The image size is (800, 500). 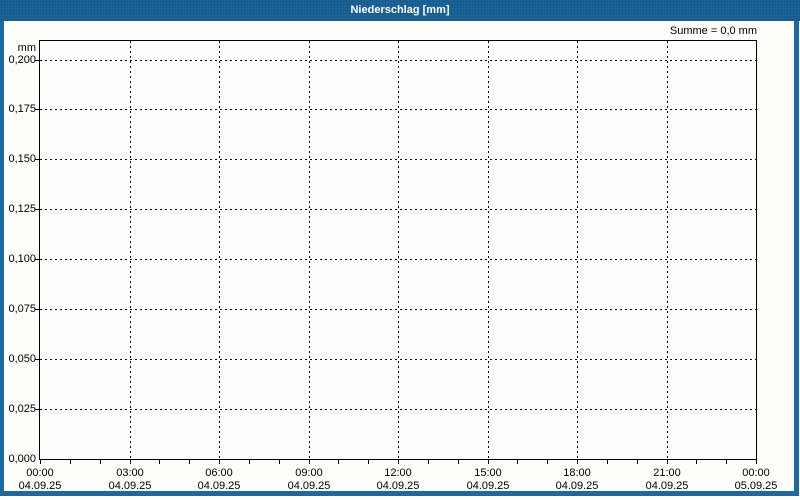 What do you see at coordinates (22, 209) in the screenshot?
I see `y-axis-tick-label: 0,125` at bounding box center [22, 209].